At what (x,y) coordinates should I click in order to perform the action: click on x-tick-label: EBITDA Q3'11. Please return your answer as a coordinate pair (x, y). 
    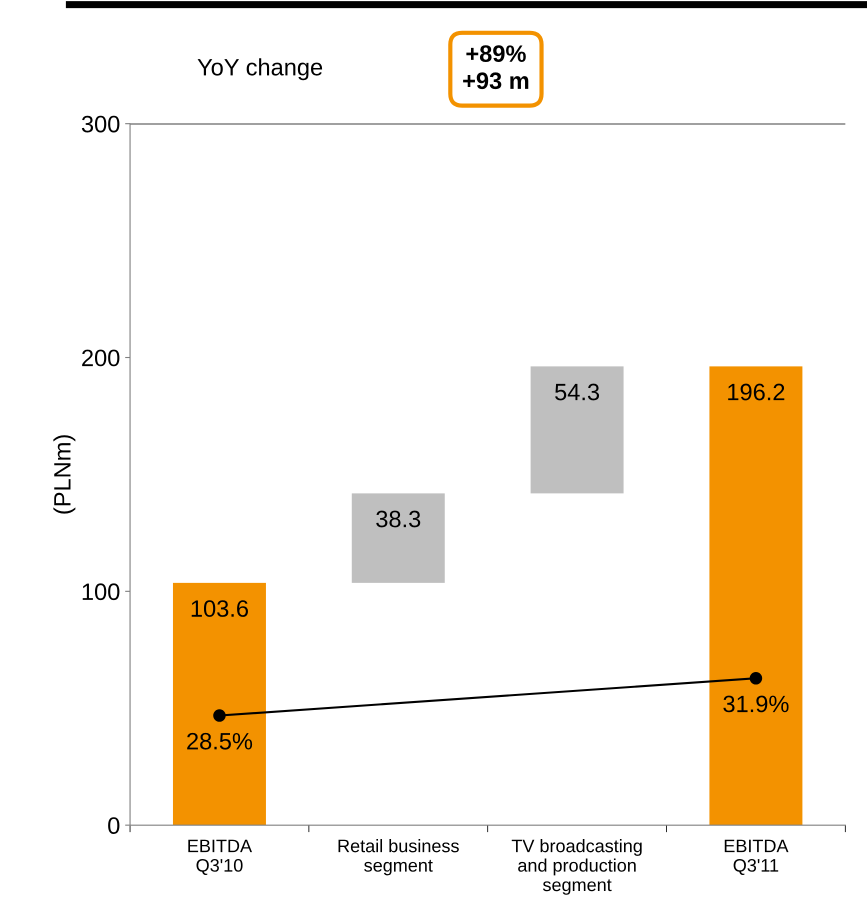
    Looking at the image, I should click on (756, 857).